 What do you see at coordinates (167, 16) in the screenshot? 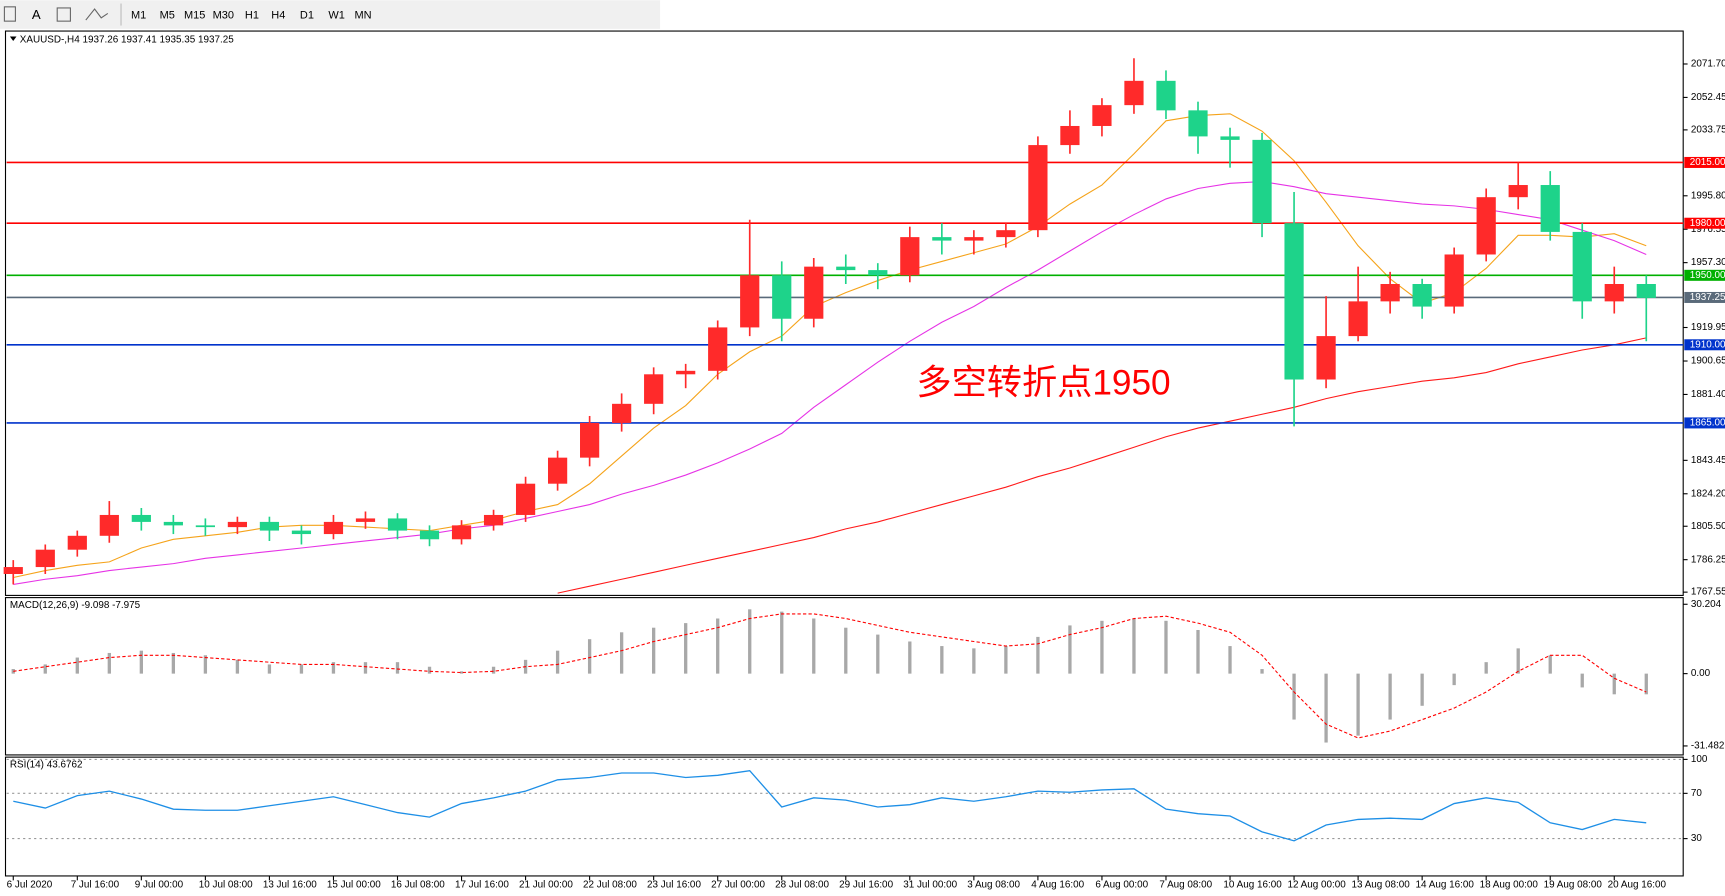
I see `timeframe-button: M5` at bounding box center [167, 16].